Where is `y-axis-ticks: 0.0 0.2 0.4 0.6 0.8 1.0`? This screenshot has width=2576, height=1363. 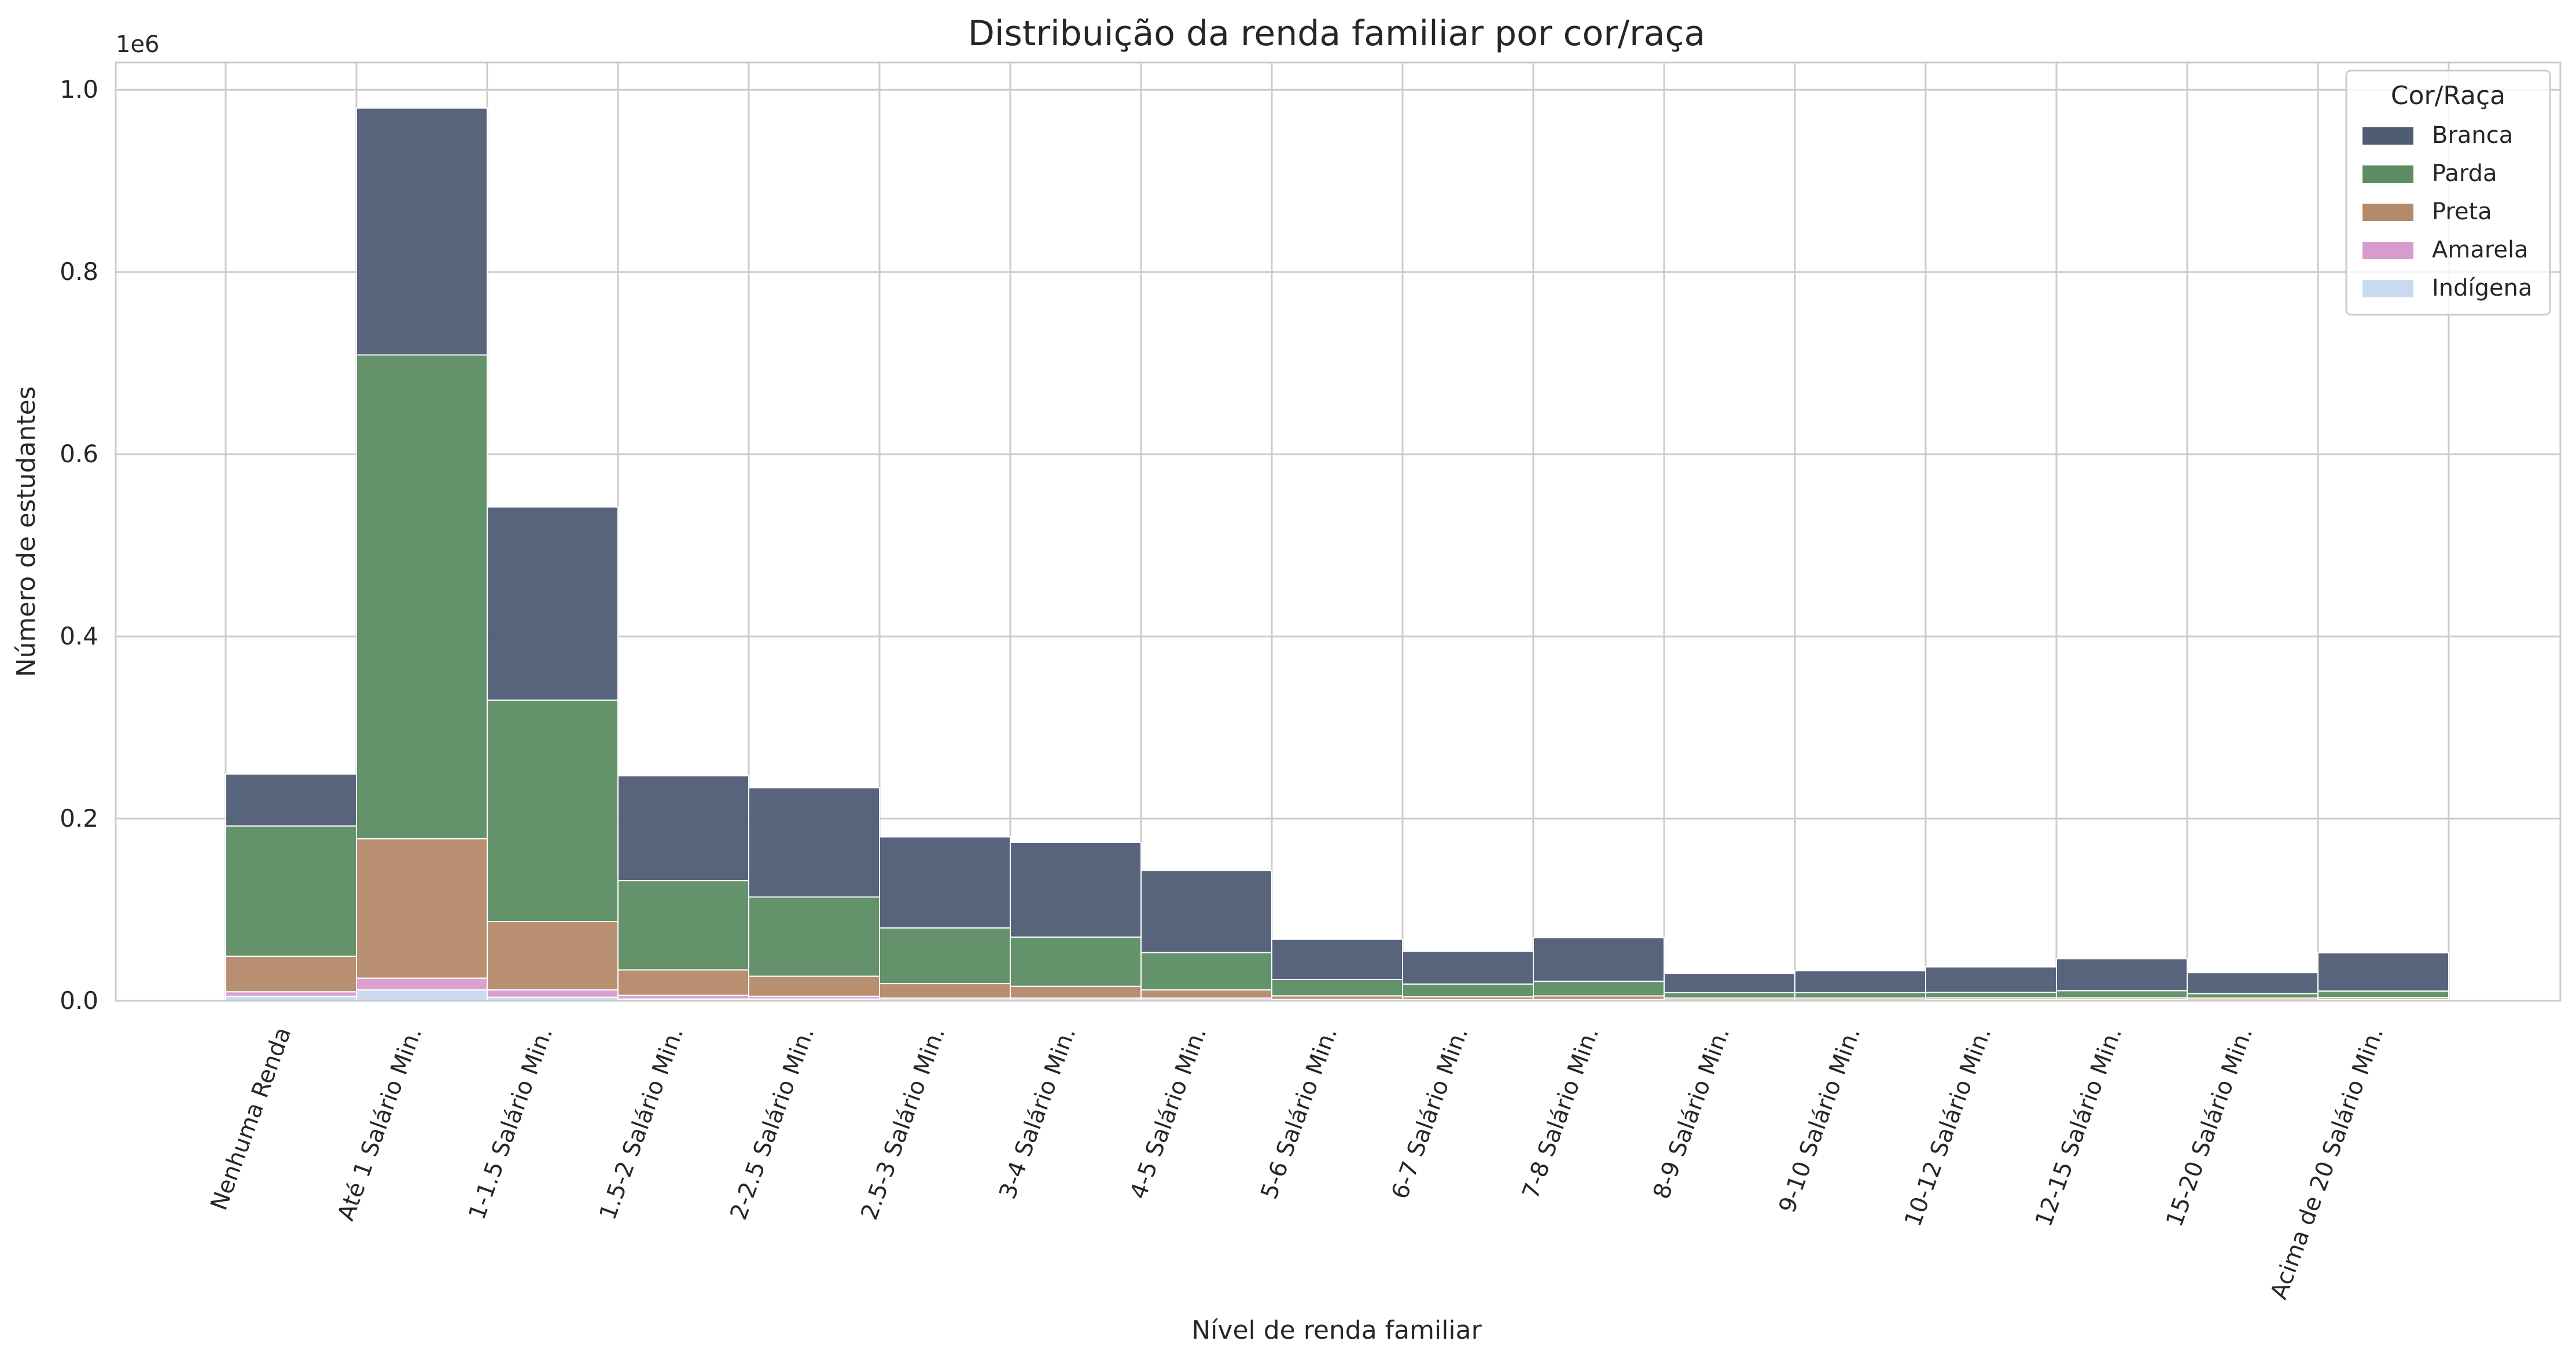
y-axis-ticks: 0.0 0.2 0.4 0.6 0.8 1.0 is located at coordinates (79, 545).